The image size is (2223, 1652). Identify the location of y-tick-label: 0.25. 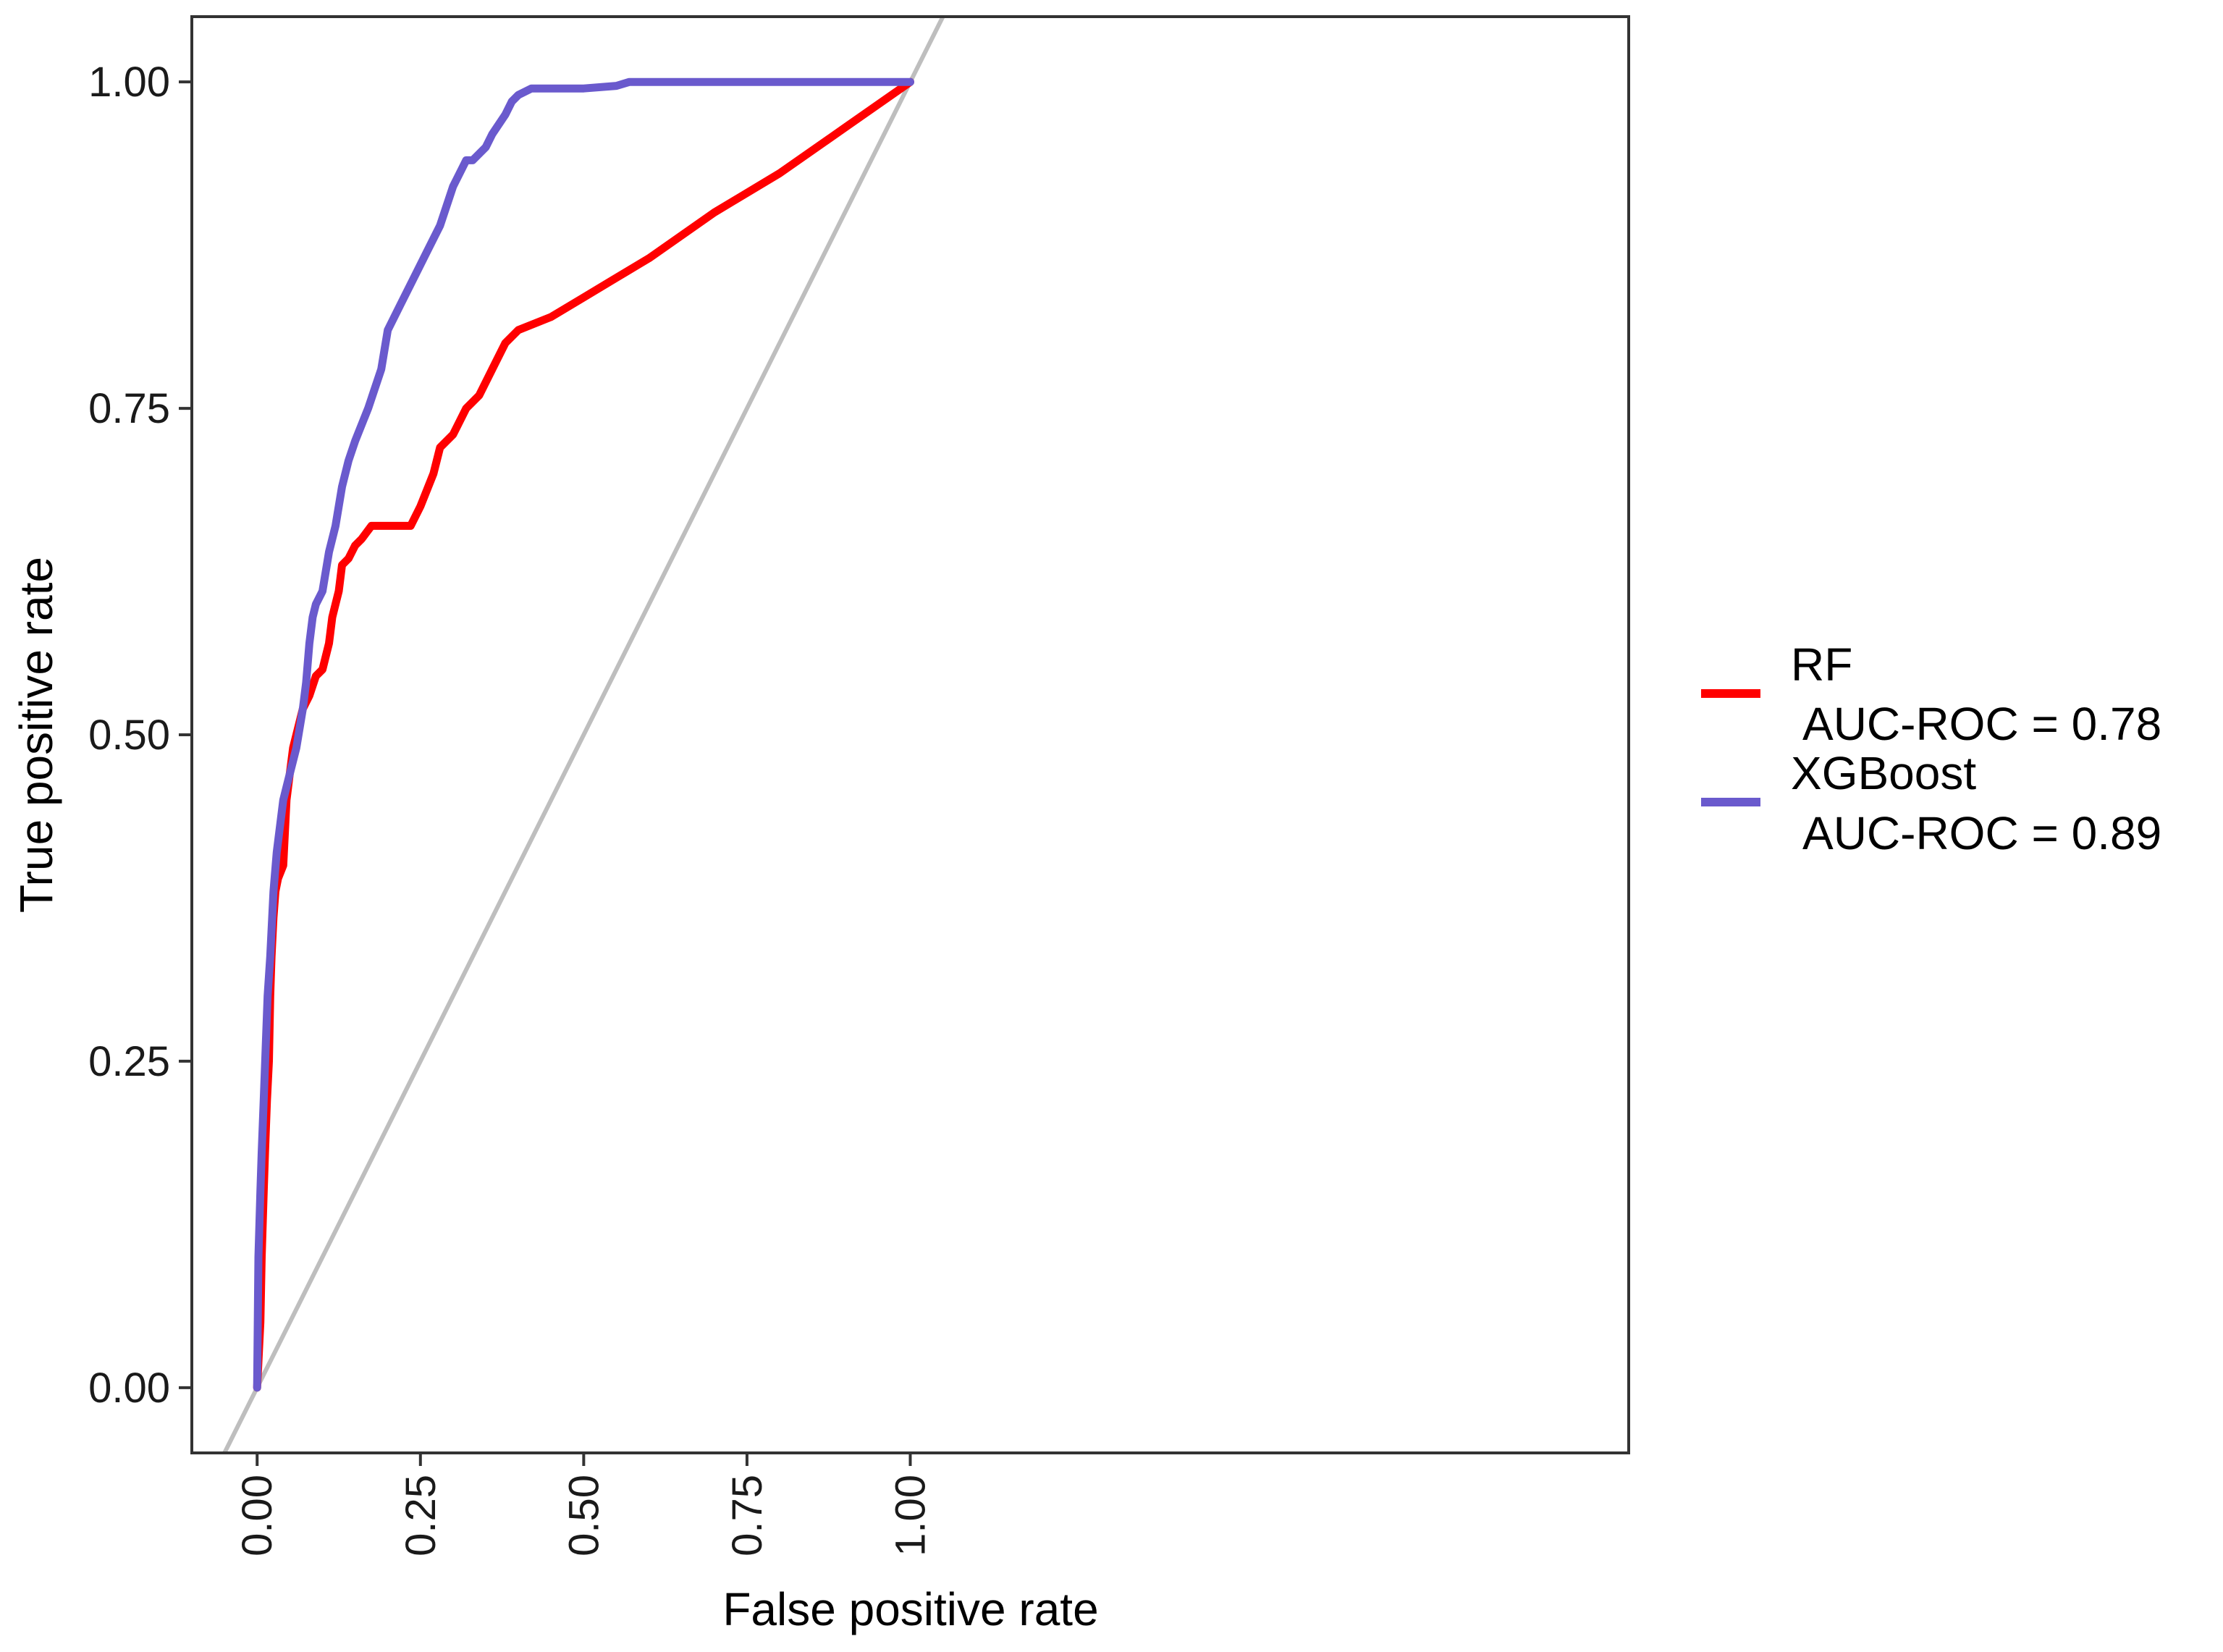
(129, 1061).